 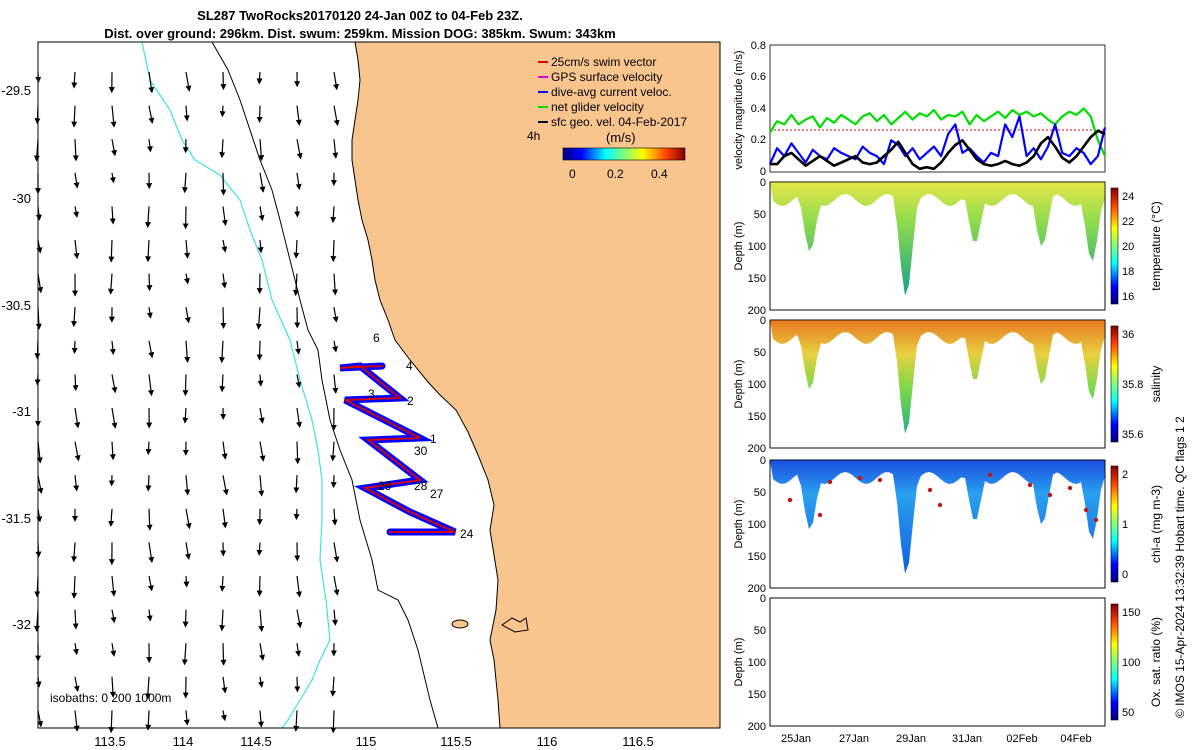 What do you see at coordinates (758, 77) in the screenshot?
I see `vel-y-tick: 0.6` at bounding box center [758, 77].